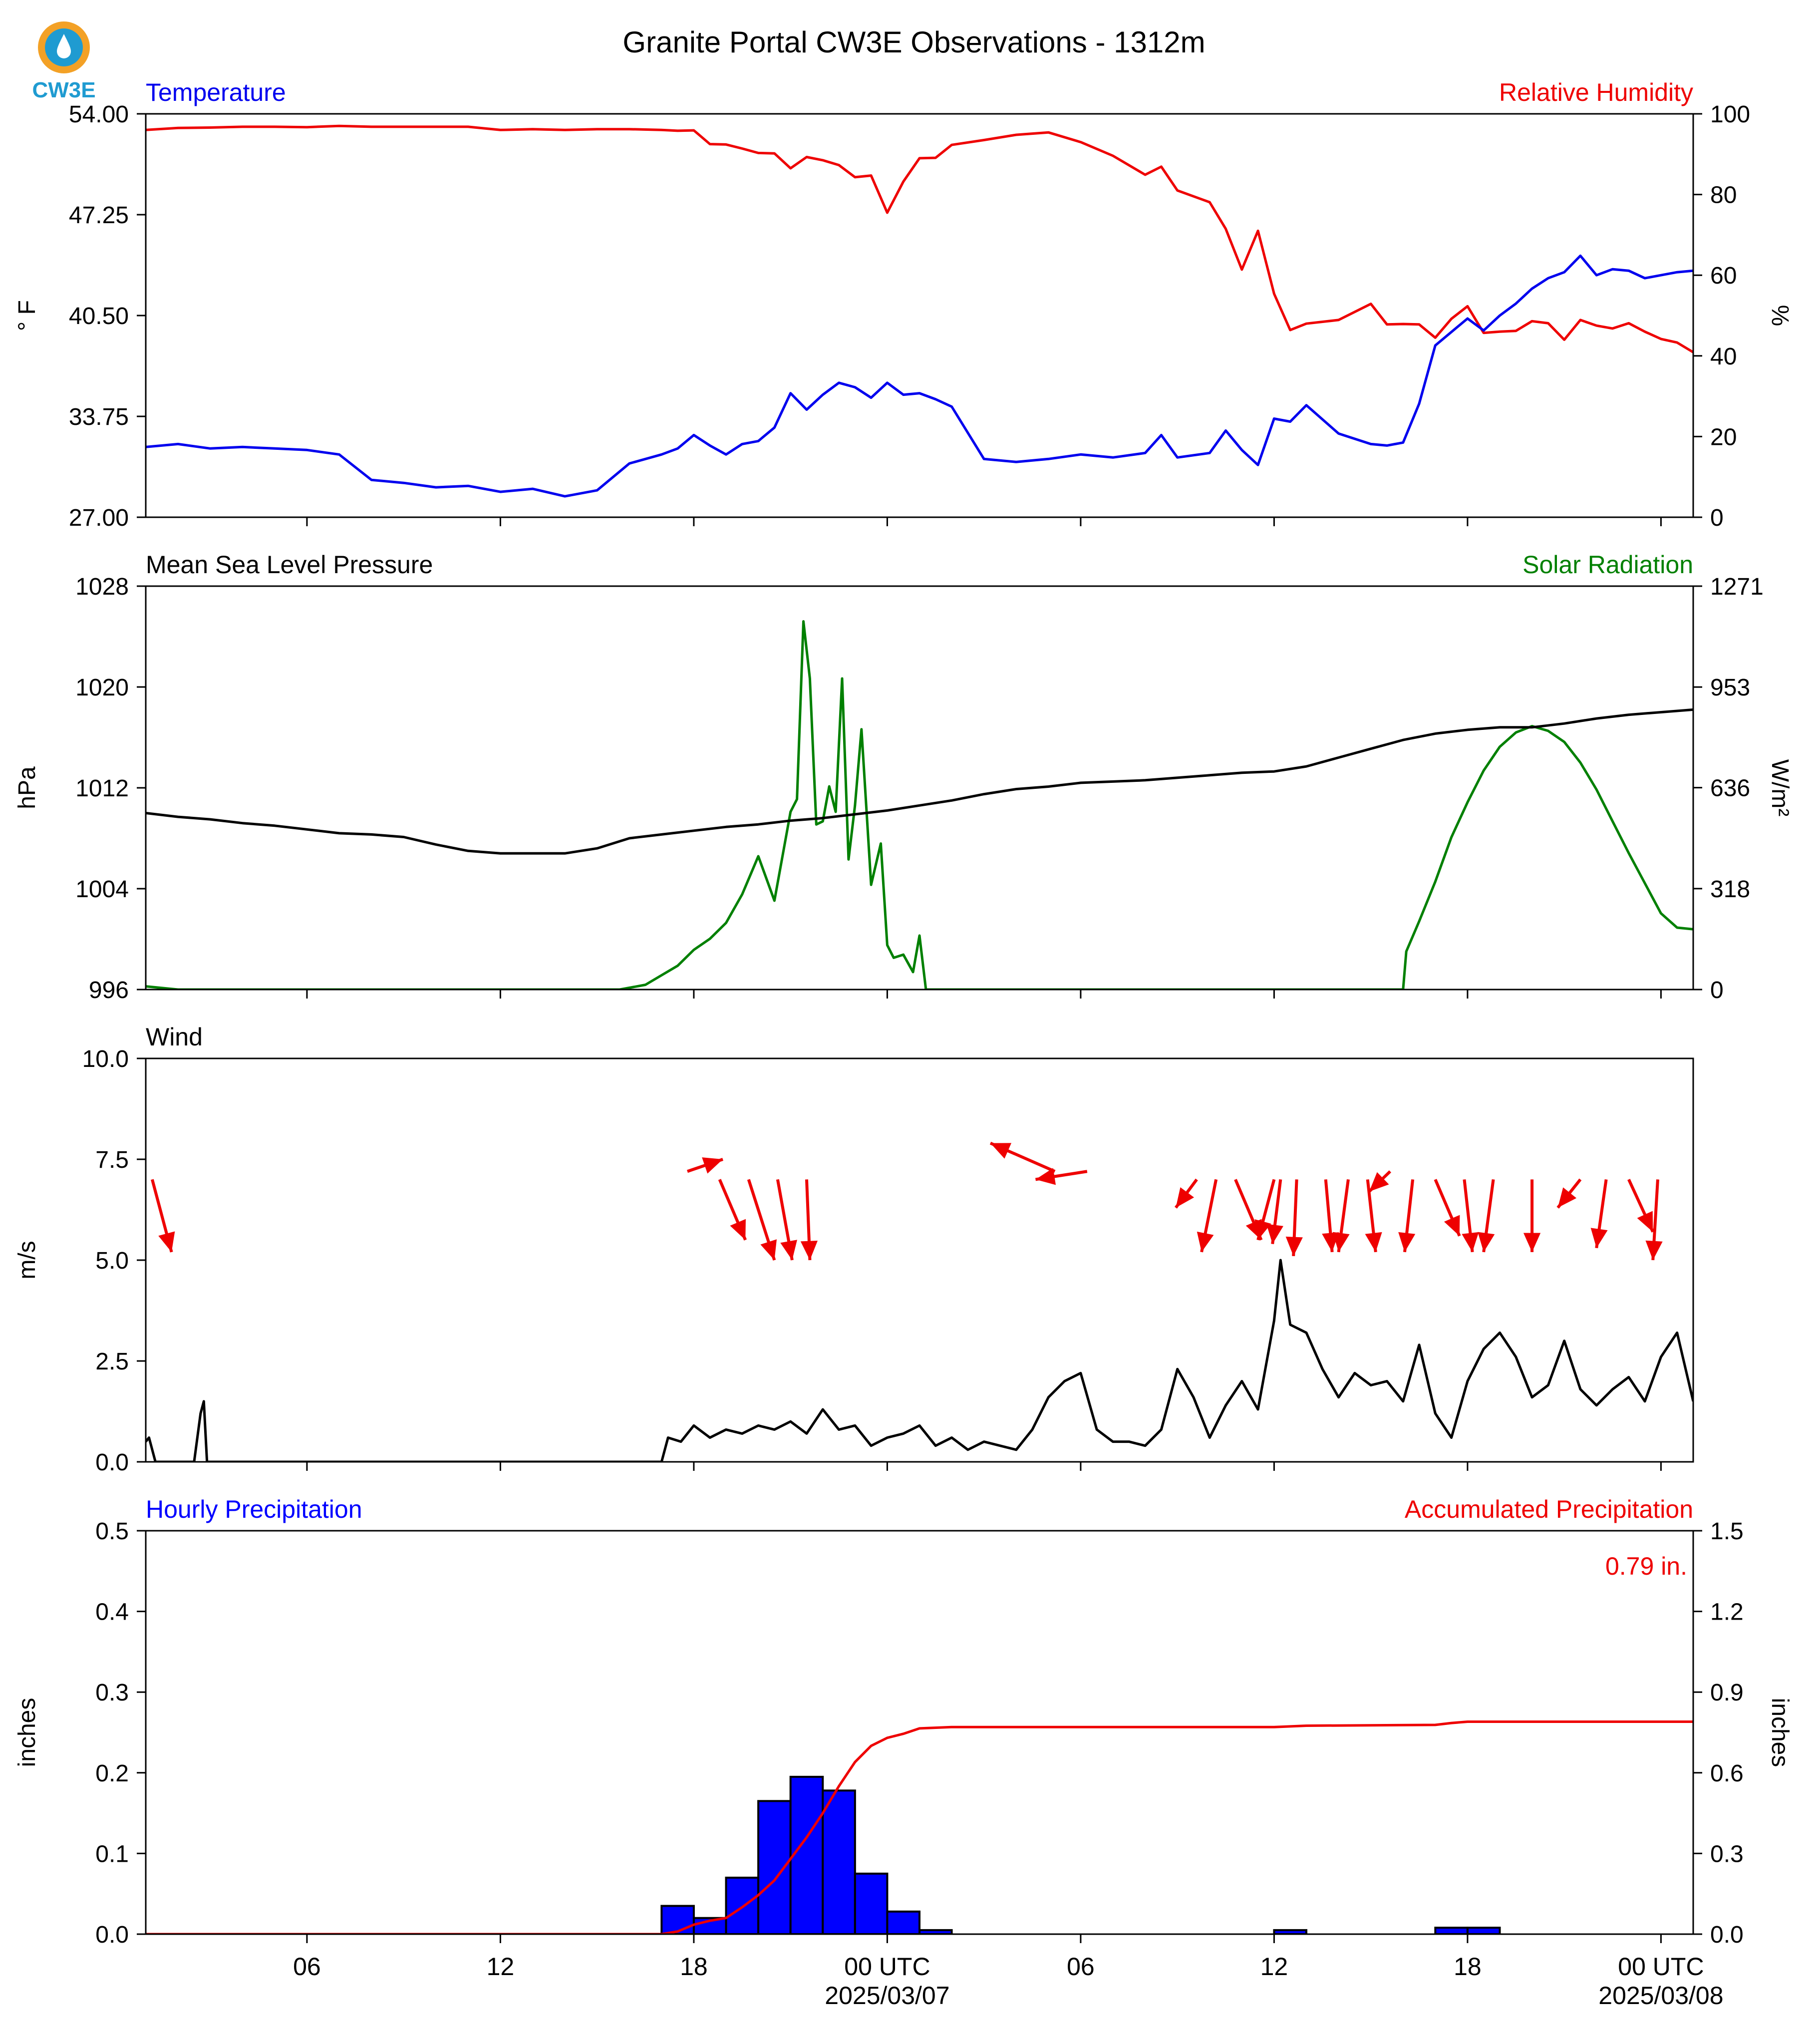 The image size is (1820, 2031). What do you see at coordinates (1730, 115) in the screenshot?
I see `y2-tick-label: 100` at bounding box center [1730, 115].